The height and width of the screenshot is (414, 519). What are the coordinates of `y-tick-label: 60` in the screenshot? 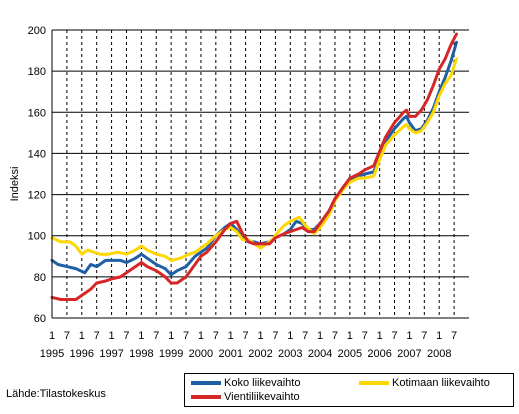 It's located at (40, 319).